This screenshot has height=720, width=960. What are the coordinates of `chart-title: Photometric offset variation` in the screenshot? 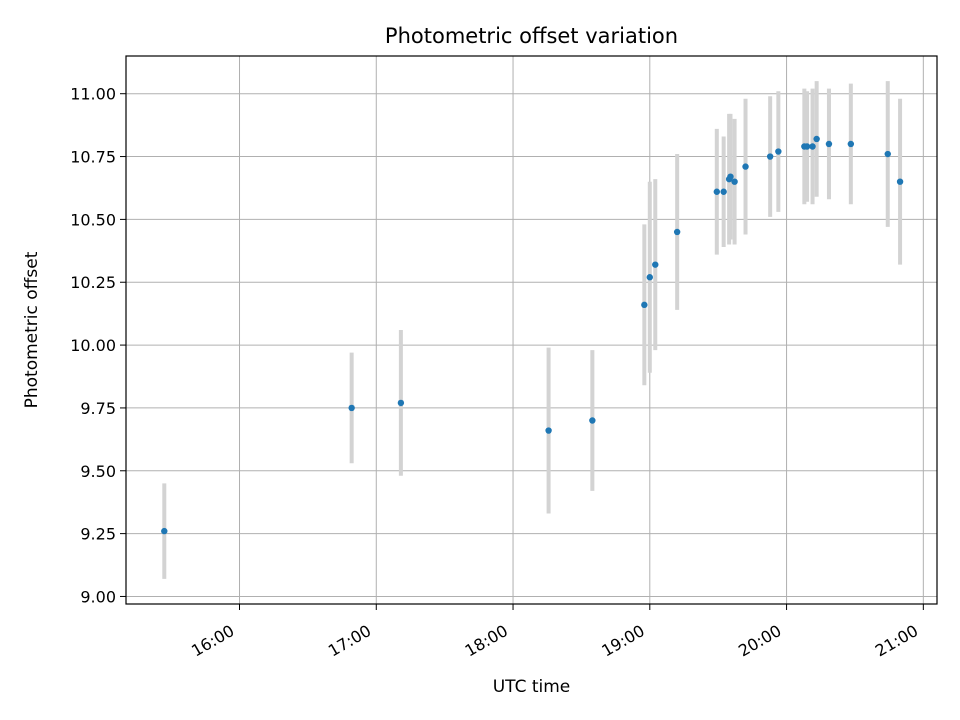 It's located at (531, 36).